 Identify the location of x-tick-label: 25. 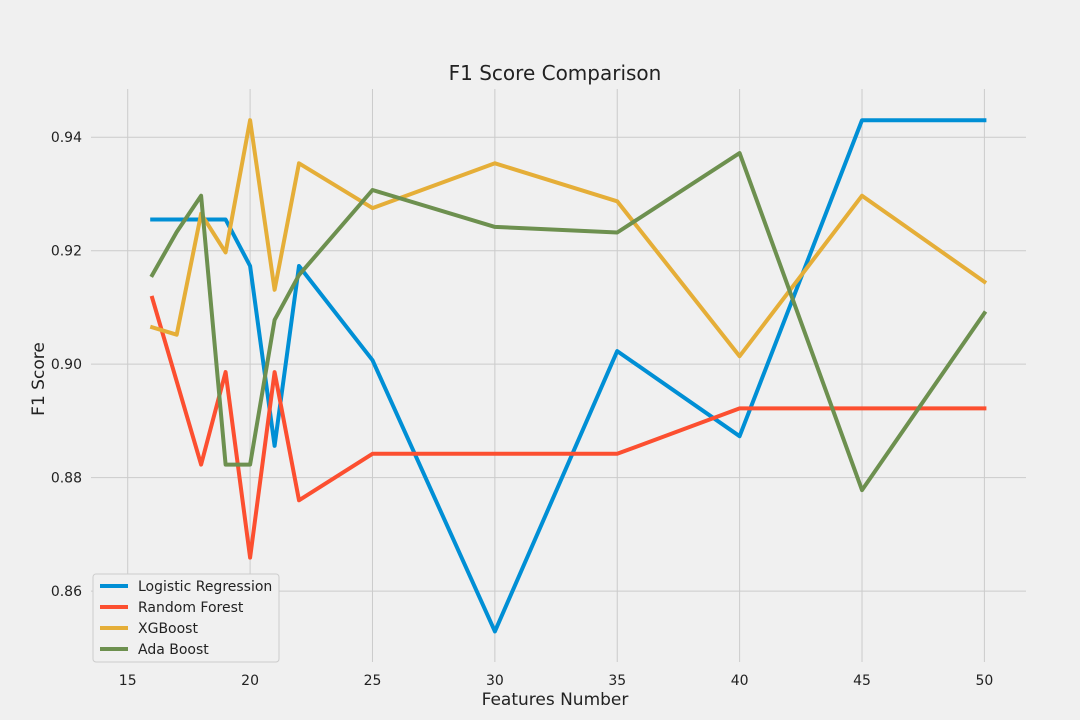
(373, 681).